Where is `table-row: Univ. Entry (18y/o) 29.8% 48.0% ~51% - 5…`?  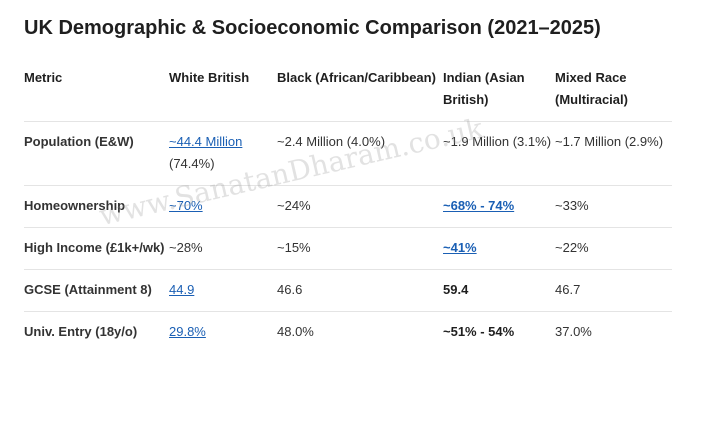 table-row: Univ. Entry (18y/o) 29.8% 48.0% ~51% - 5… is located at coordinates (348, 333).